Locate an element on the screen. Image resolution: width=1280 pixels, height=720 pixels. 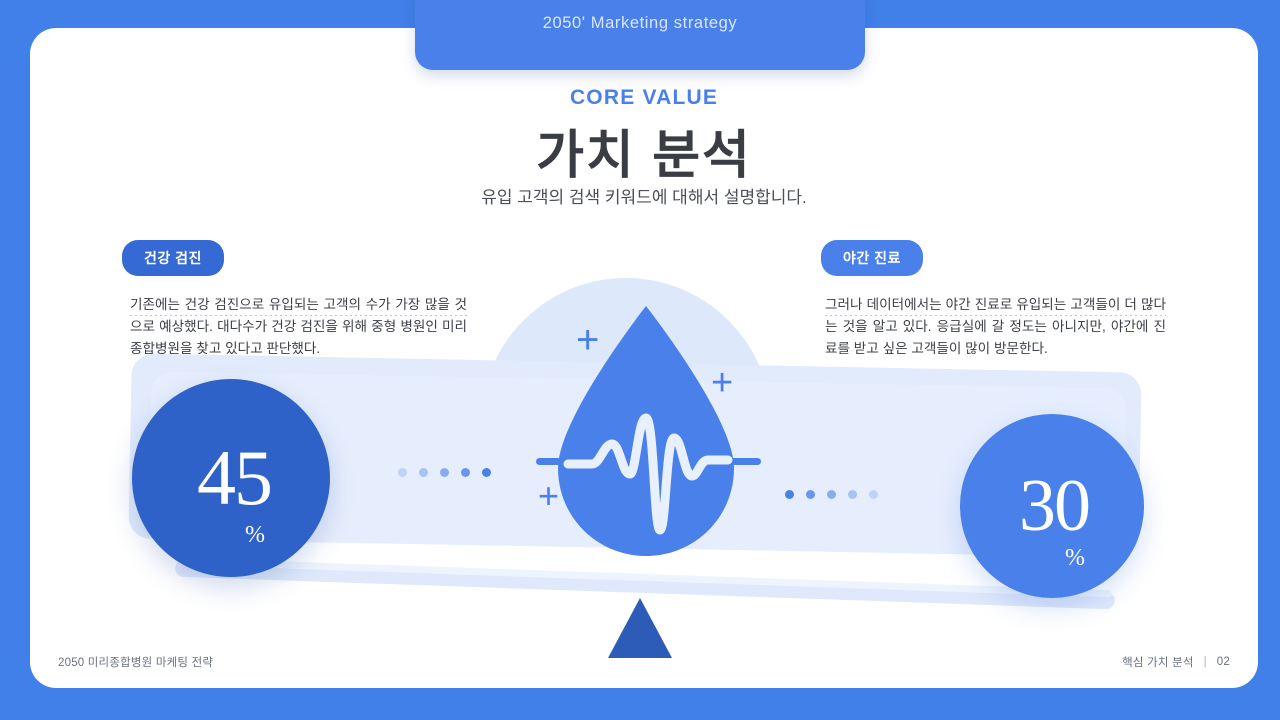
panel-right-badge: 야간 진료 is located at coordinates (872, 258).